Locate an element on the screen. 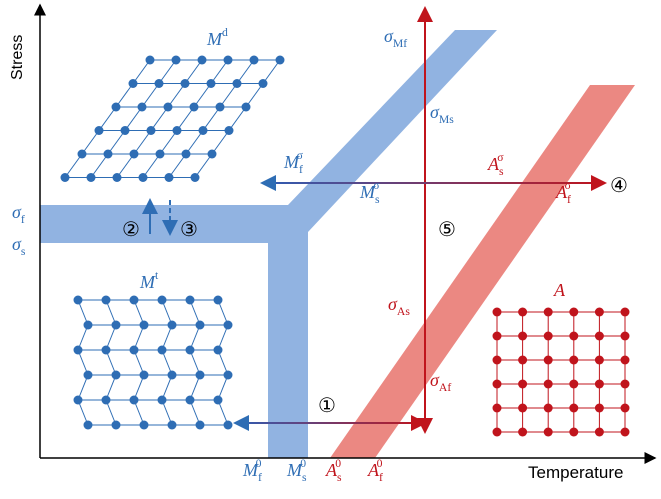 The image size is (661, 499). lattice-a is located at coordinates (561, 372).